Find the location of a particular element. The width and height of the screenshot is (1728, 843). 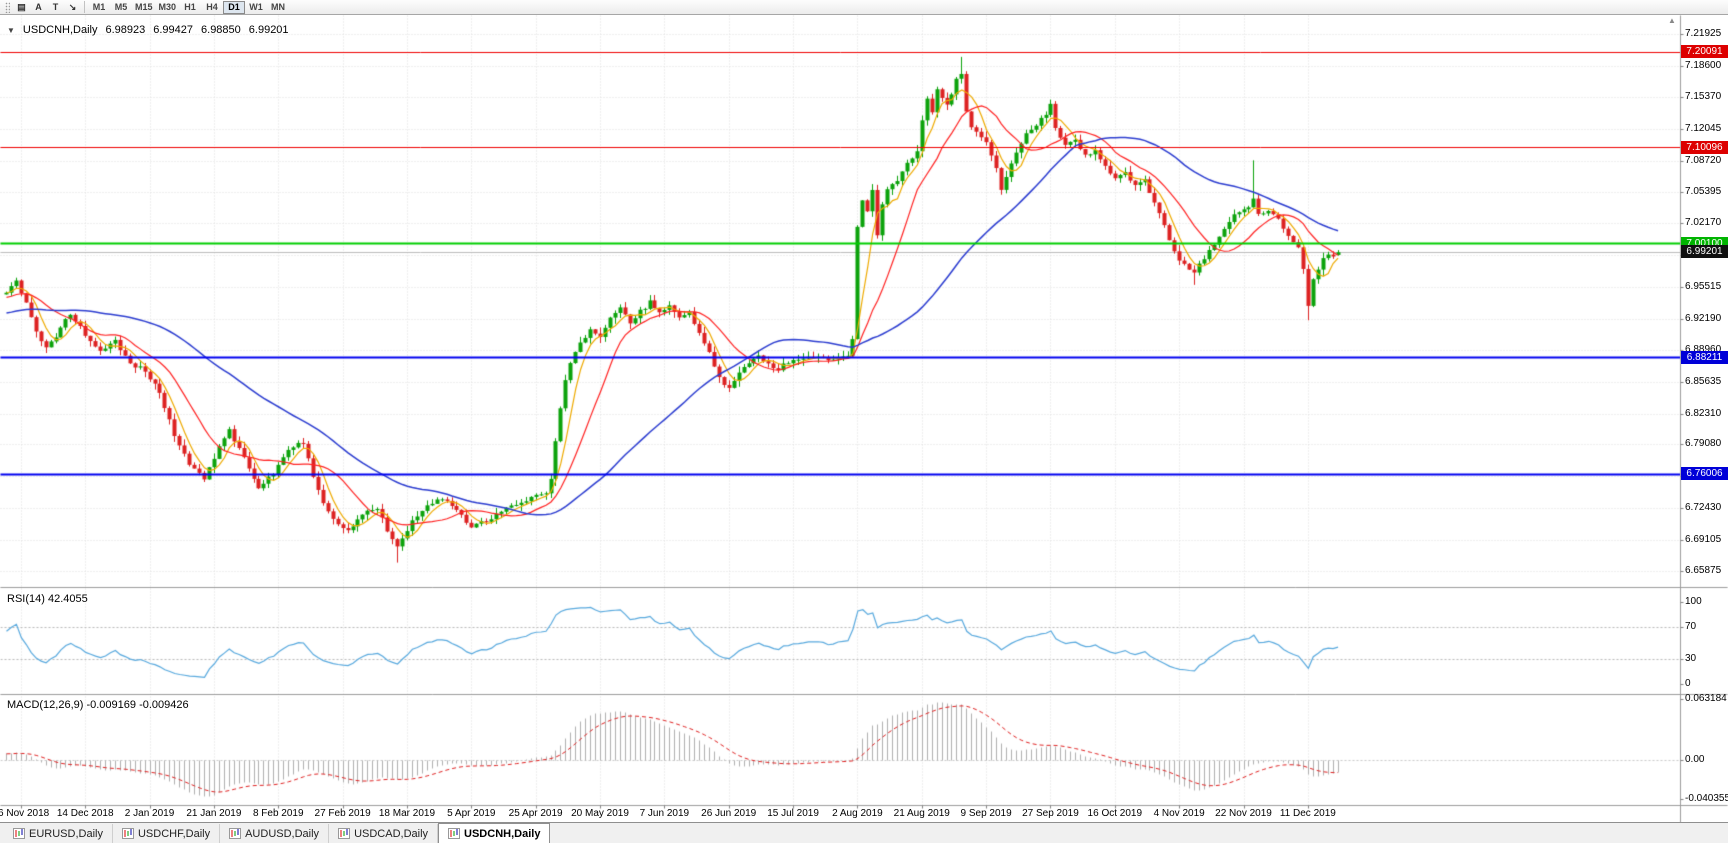

chart-tab-label: USDCHF,Daily is located at coordinates (174, 833).